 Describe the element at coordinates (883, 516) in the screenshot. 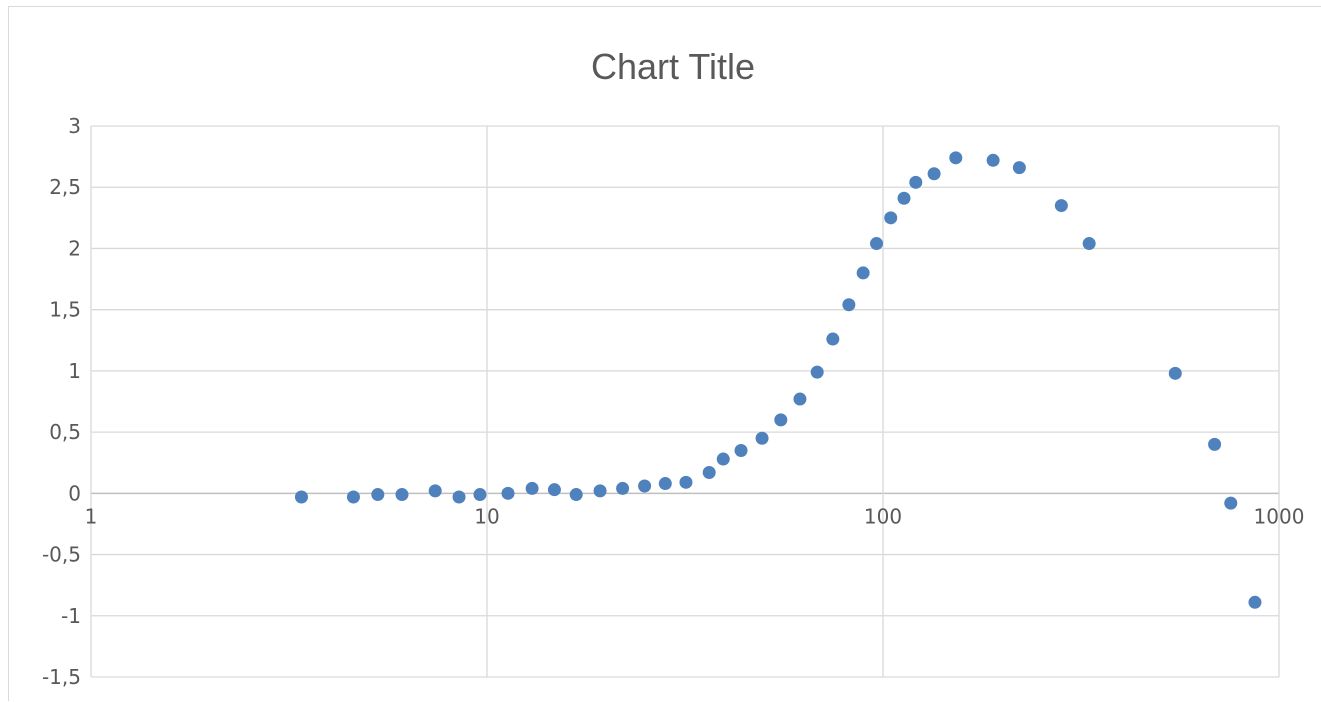

I see `x-tick-label: 100` at that location.